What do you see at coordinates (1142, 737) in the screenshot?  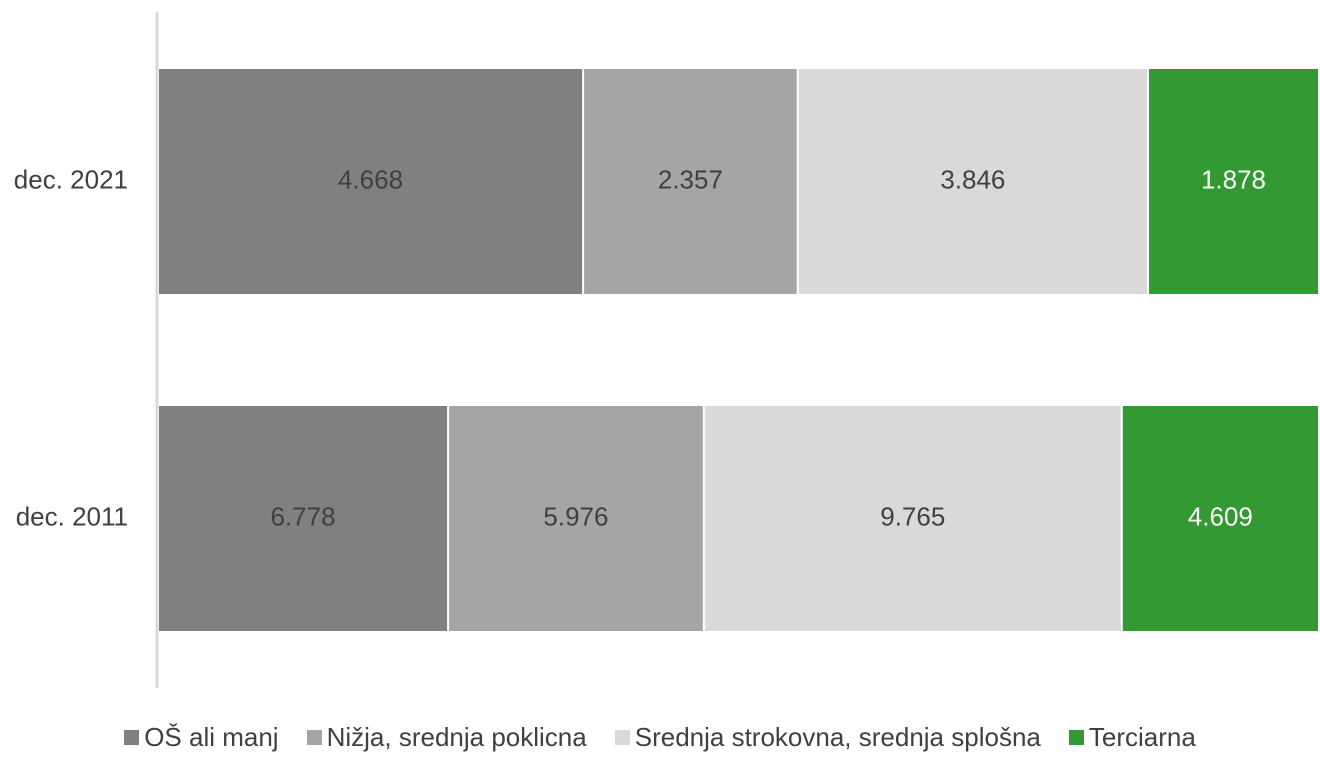 I see `legend-label: Terciarna` at bounding box center [1142, 737].